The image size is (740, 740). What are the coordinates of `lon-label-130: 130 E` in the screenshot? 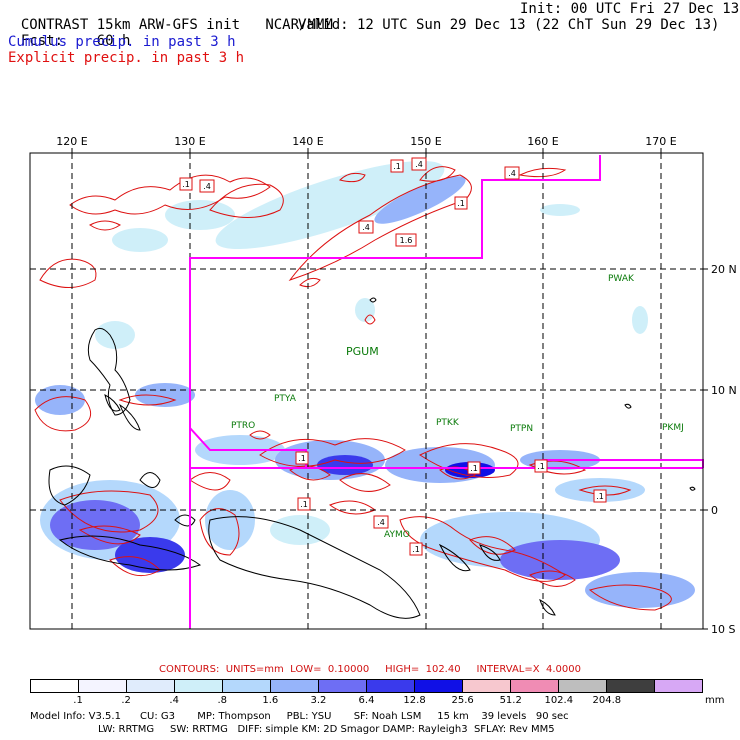 It's located at (189, 141).